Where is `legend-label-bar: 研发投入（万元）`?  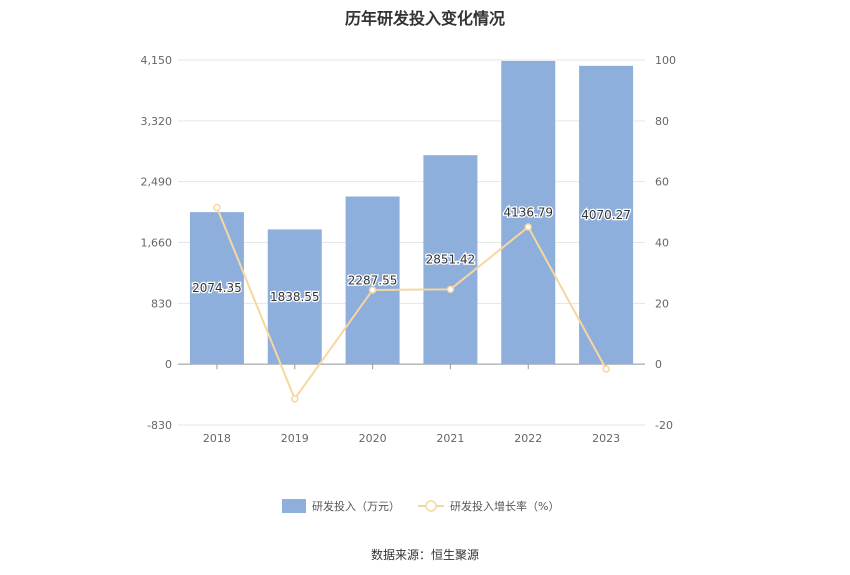 legend-label-bar: 研发投入（万元） is located at coordinates (356, 506).